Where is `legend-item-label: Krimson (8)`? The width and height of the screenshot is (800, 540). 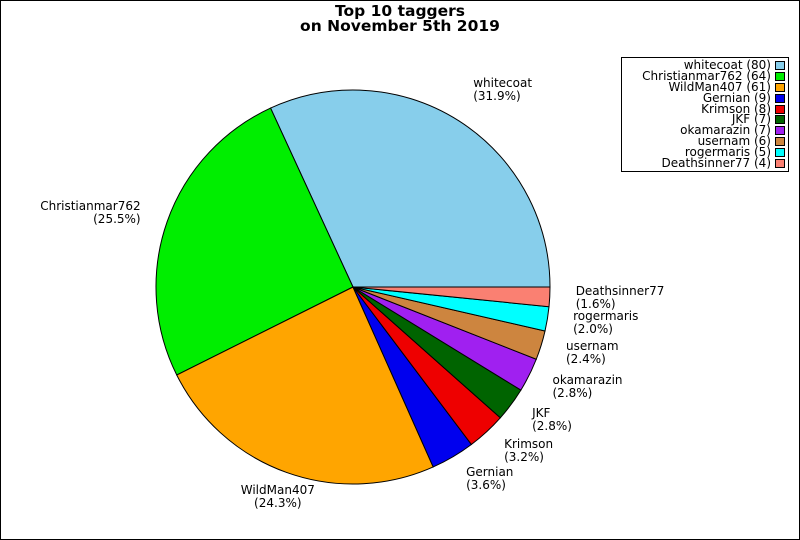 legend-item-label: Krimson (8) is located at coordinates (736, 108).